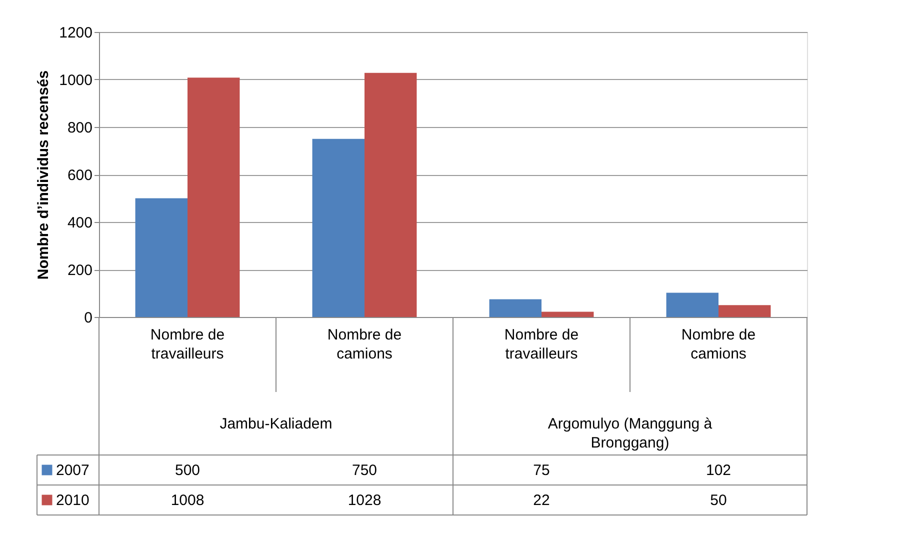 Image resolution: width=911 pixels, height=549 pixels. I want to click on text: Argomulyo (Manggung à Bronggang), so click(630, 434).